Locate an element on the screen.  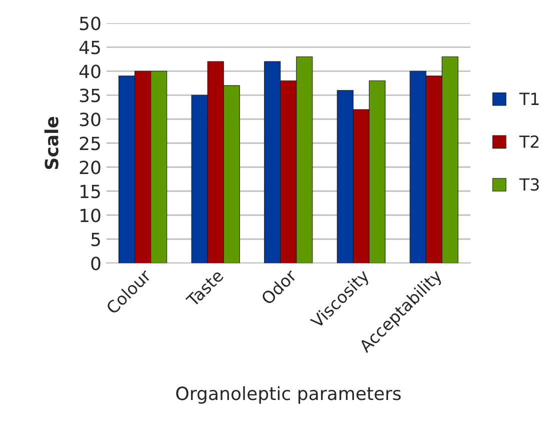
y-axis-title: Scale is located at coordinates (51, 143).